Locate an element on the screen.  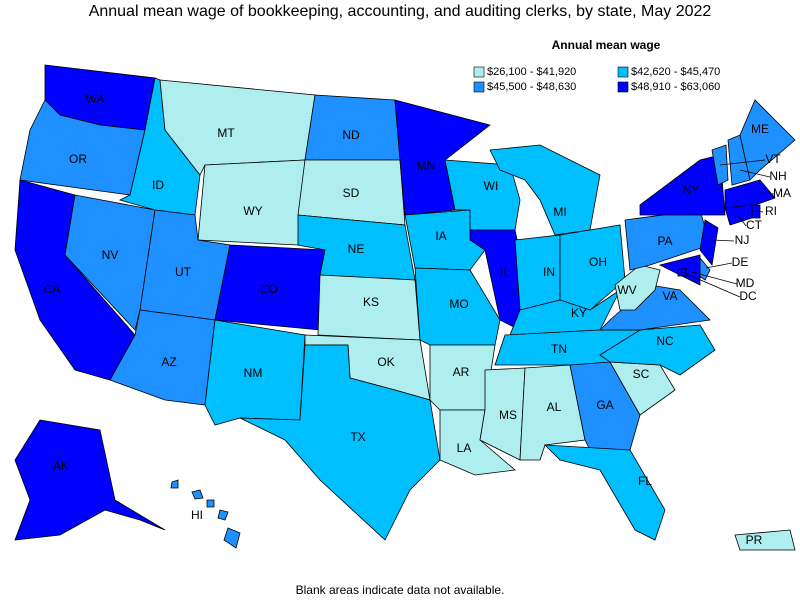
state-label: MD is located at coordinates (745, 283).